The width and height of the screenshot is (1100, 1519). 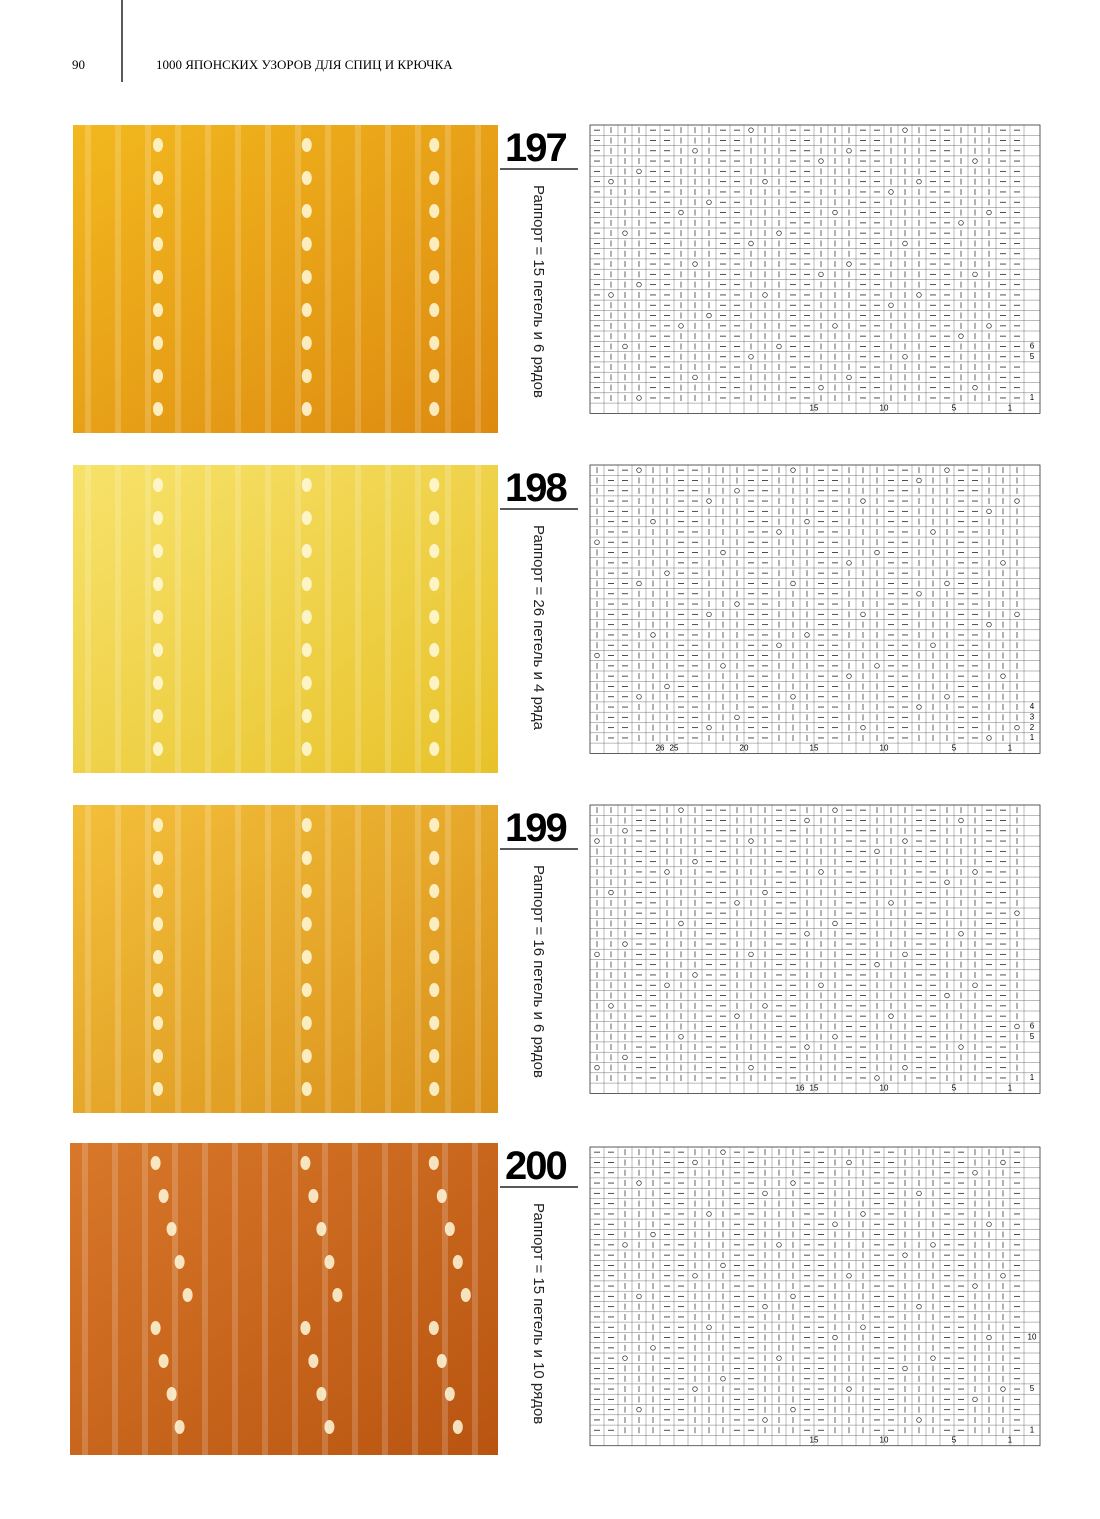 What do you see at coordinates (954, 747) in the screenshot?
I see `column-number: 5` at bounding box center [954, 747].